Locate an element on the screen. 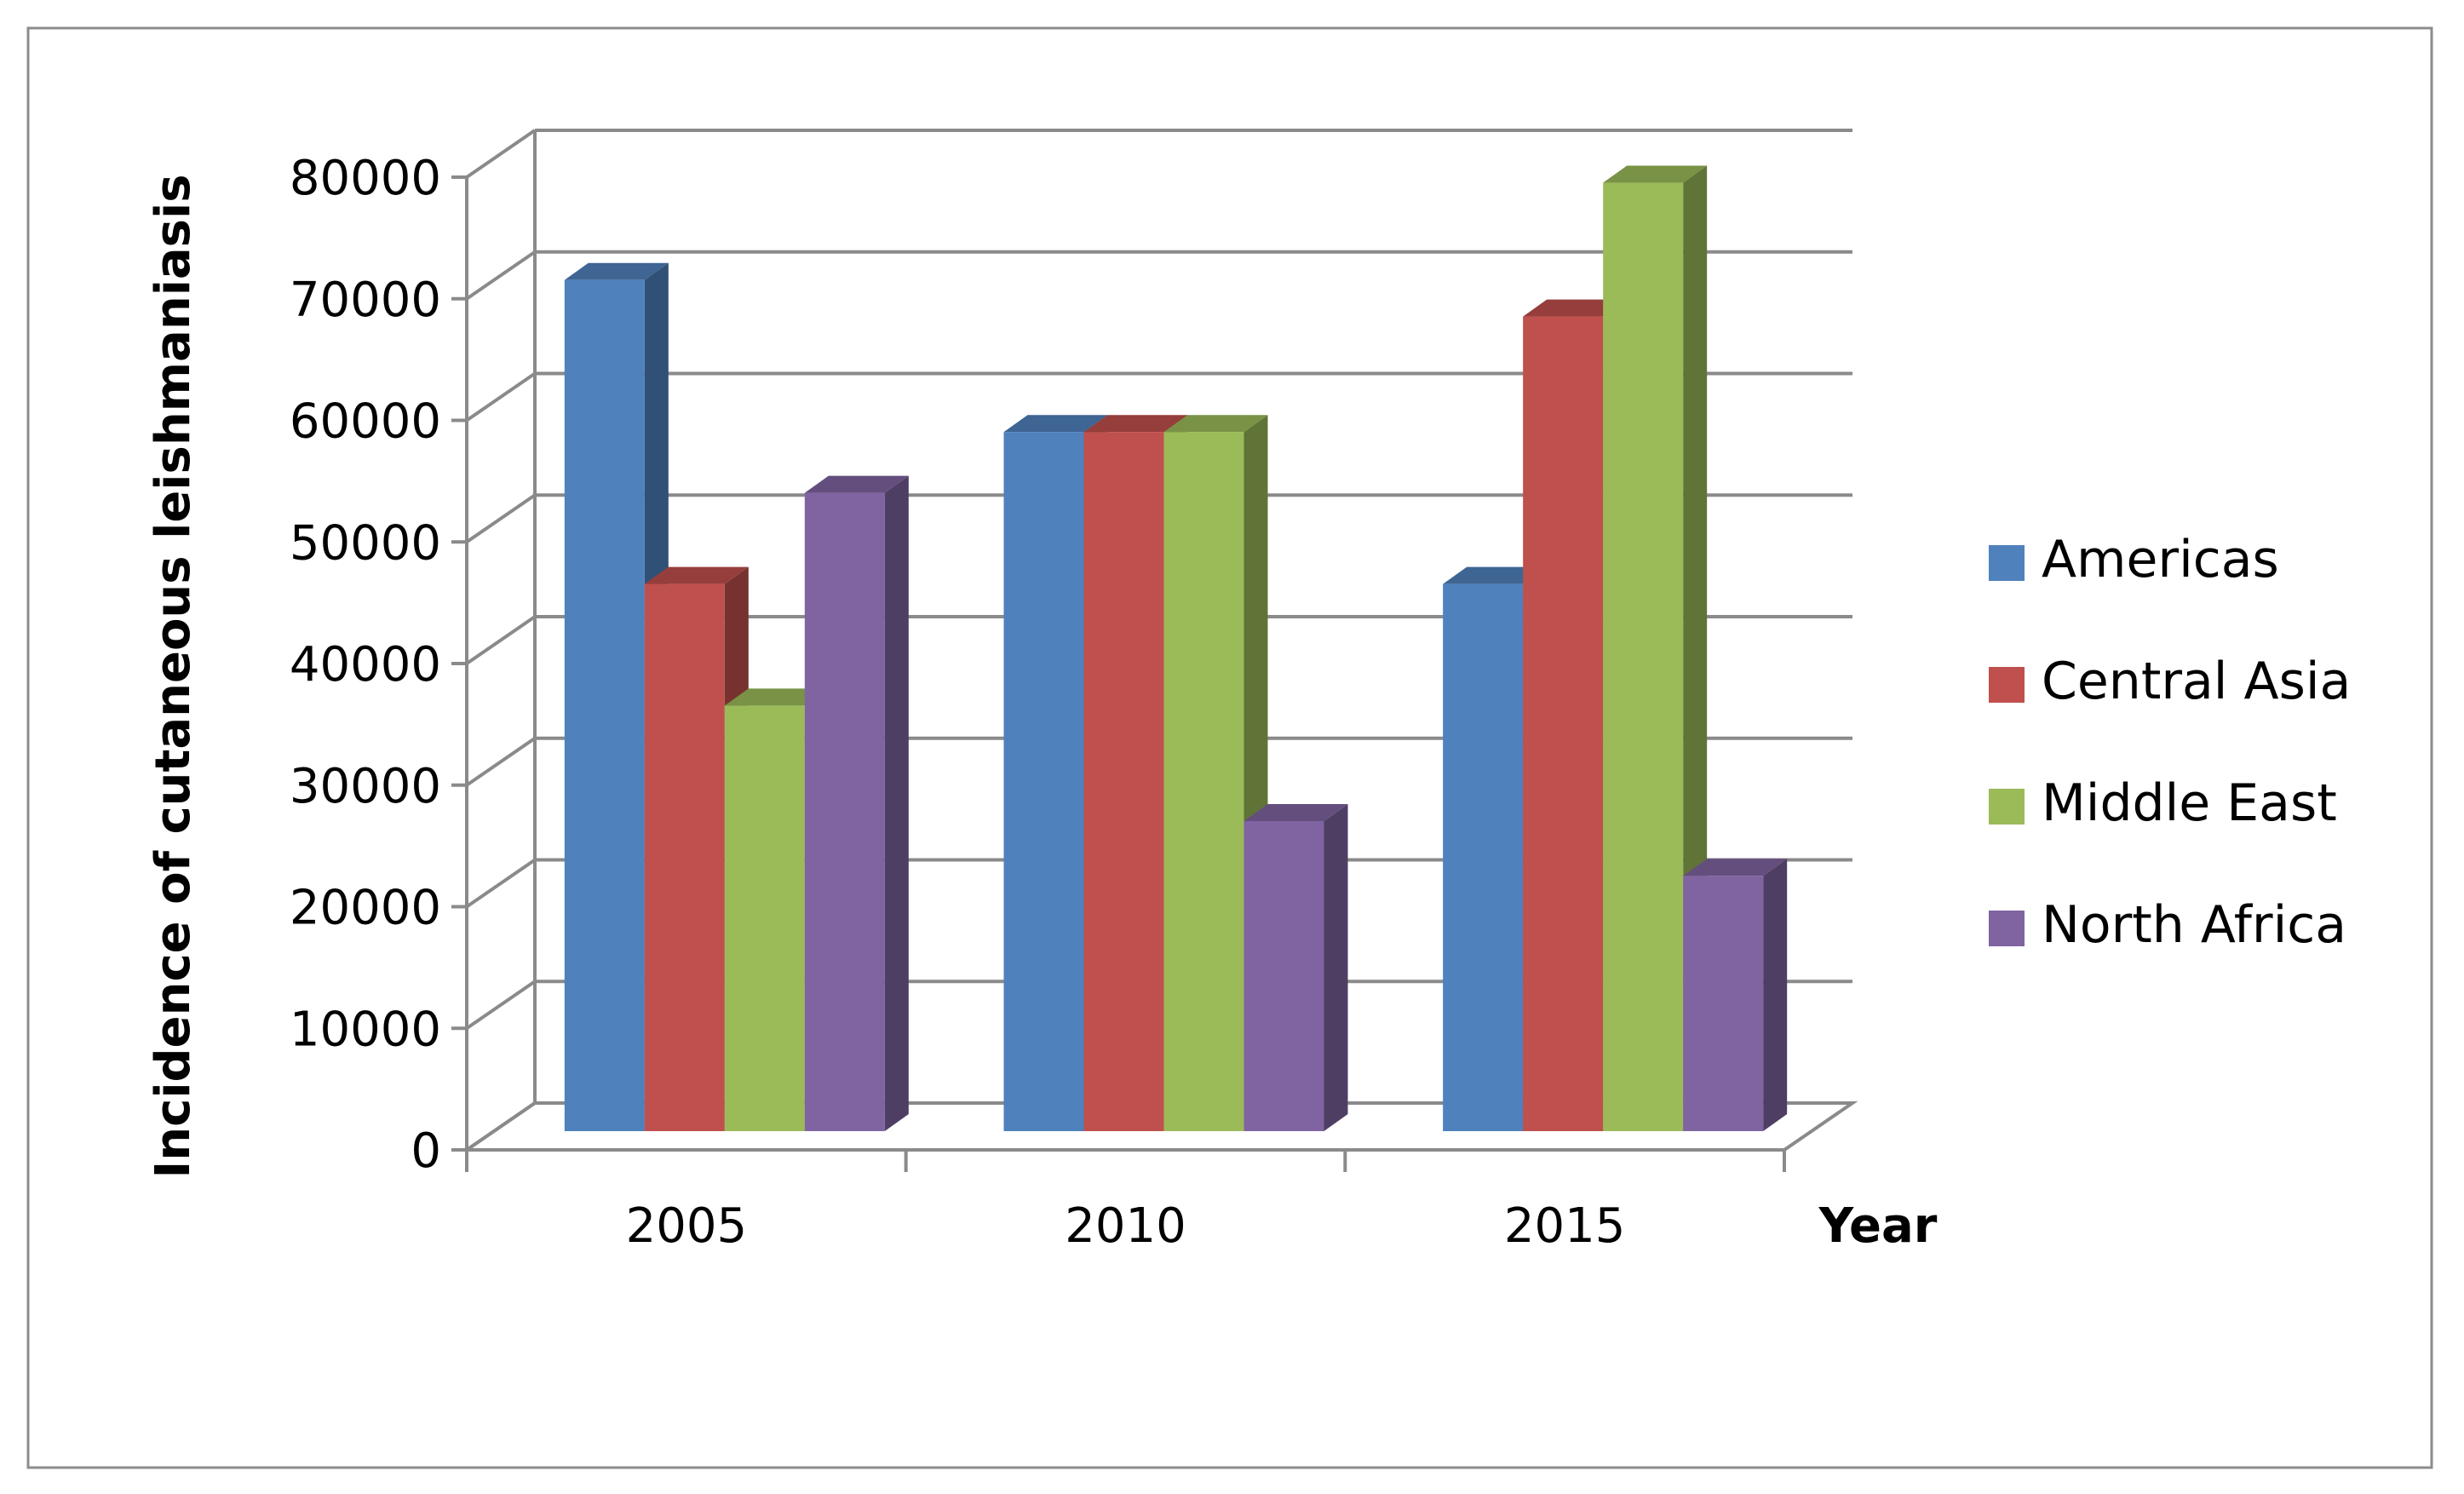  bar-north-africa-2005 is located at coordinates (856, 803).